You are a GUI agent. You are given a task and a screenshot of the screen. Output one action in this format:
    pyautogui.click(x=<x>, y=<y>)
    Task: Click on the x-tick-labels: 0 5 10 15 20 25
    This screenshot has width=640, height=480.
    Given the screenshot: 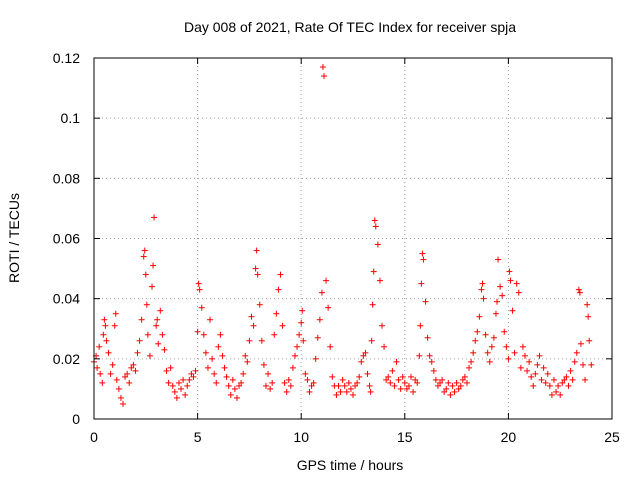 What is the action you would take?
    pyautogui.click(x=355, y=437)
    